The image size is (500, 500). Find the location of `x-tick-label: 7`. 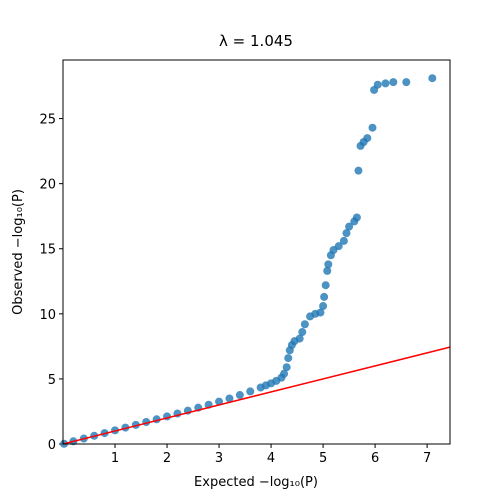

x-tick-label: 7 is located at coordinates (427, 458).